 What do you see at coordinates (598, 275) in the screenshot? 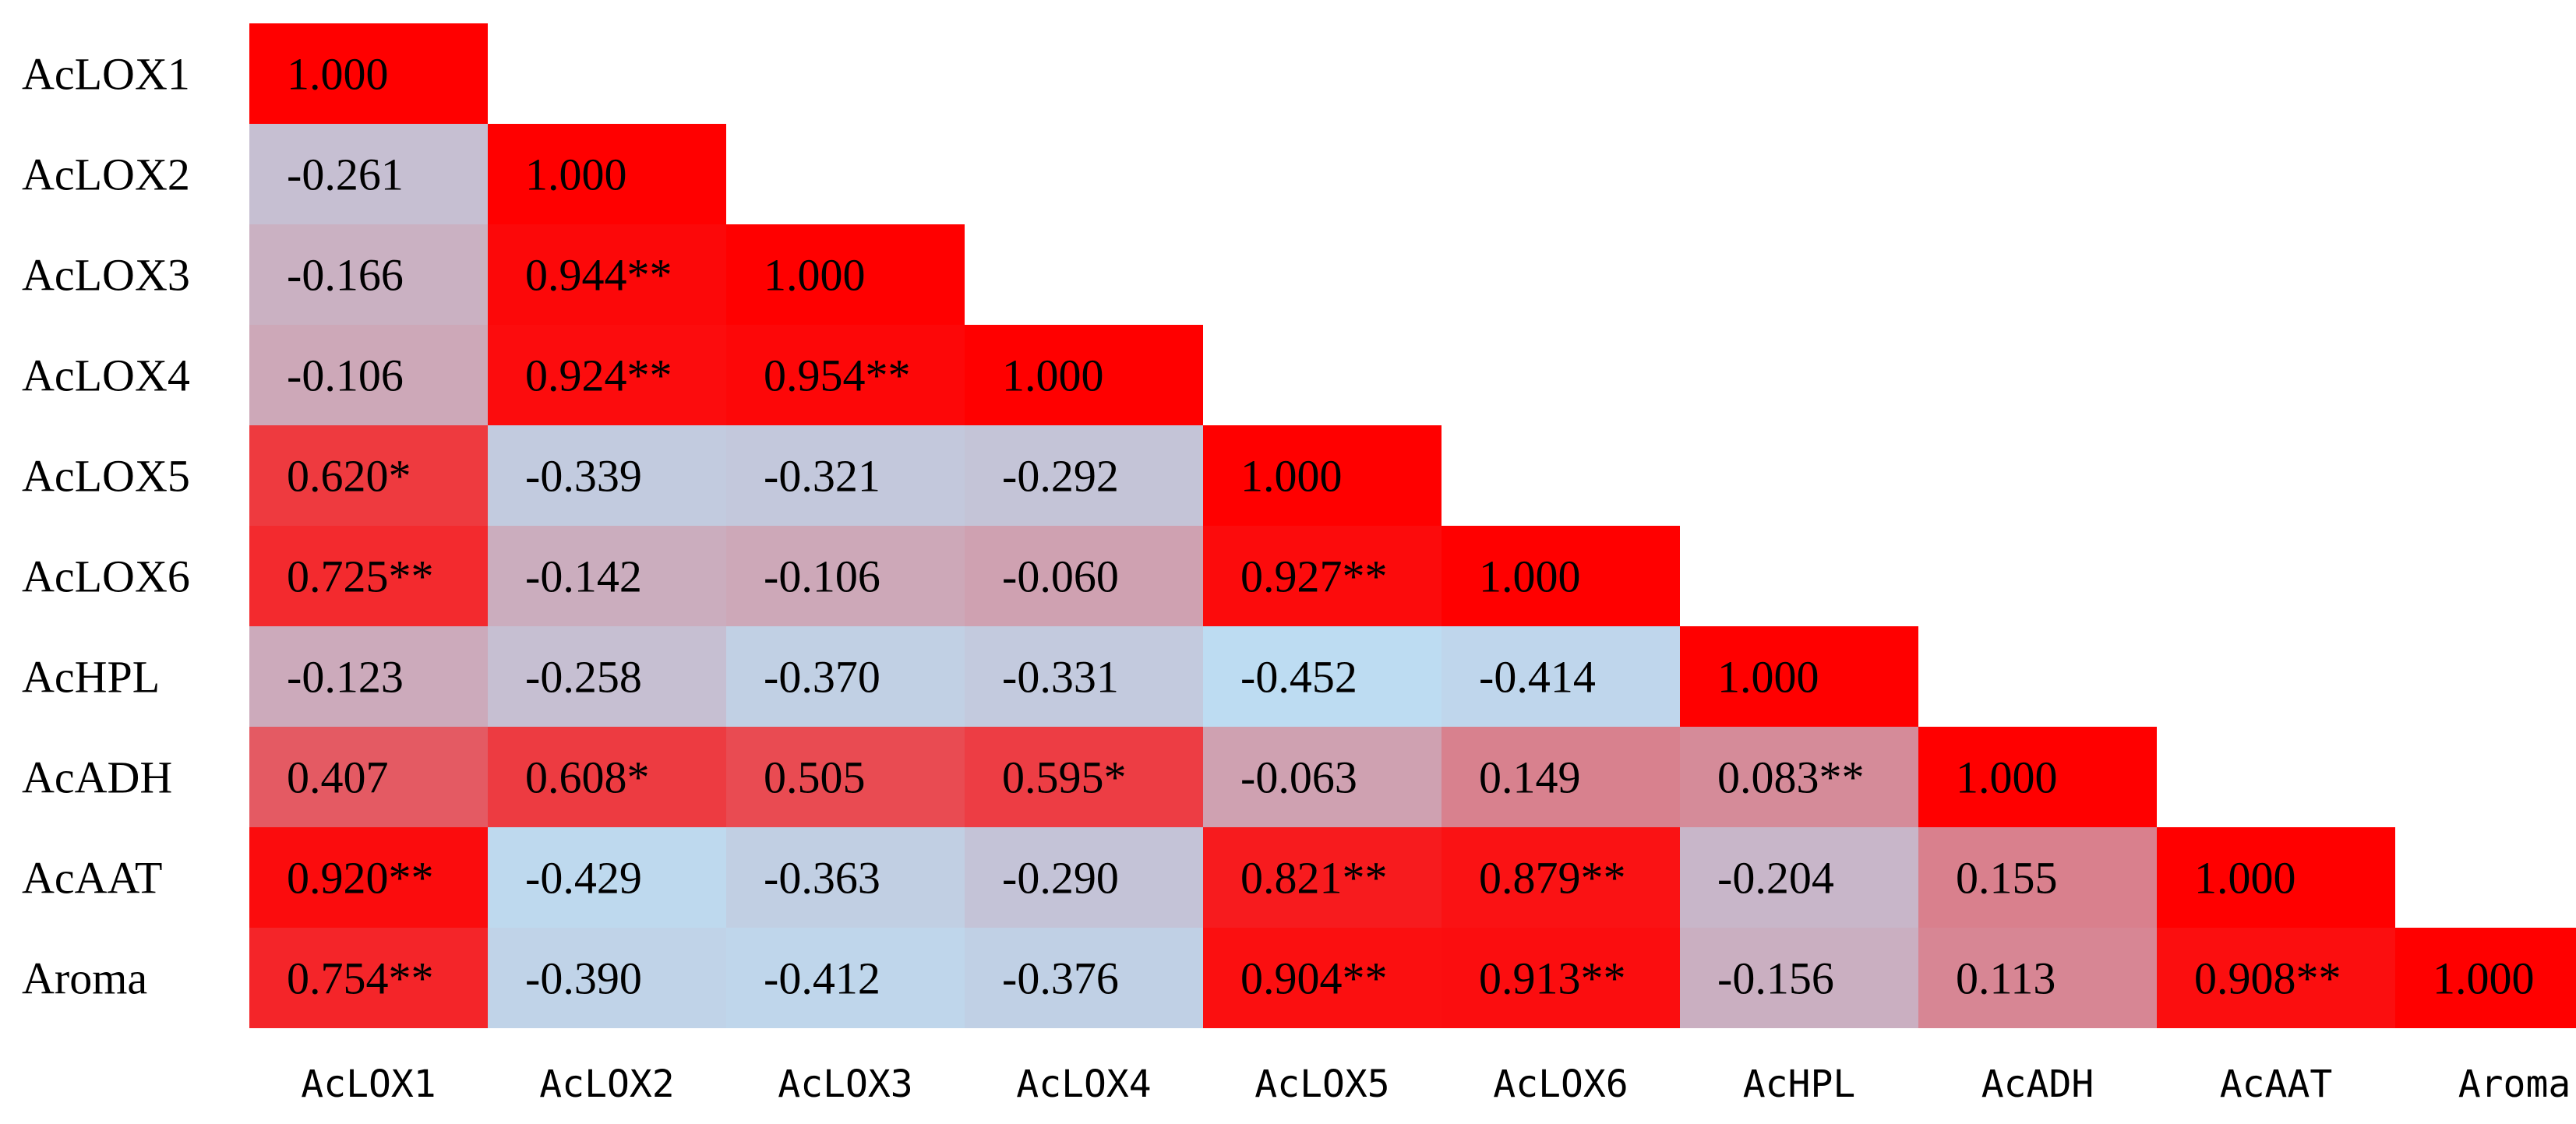
I see `cell-value-aclox3-aclox2: 0.944**` at bounding box center [598, 275].